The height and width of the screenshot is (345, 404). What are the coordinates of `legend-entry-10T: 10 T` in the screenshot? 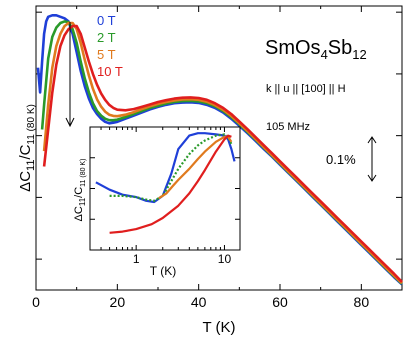 It's located at (110, 71).